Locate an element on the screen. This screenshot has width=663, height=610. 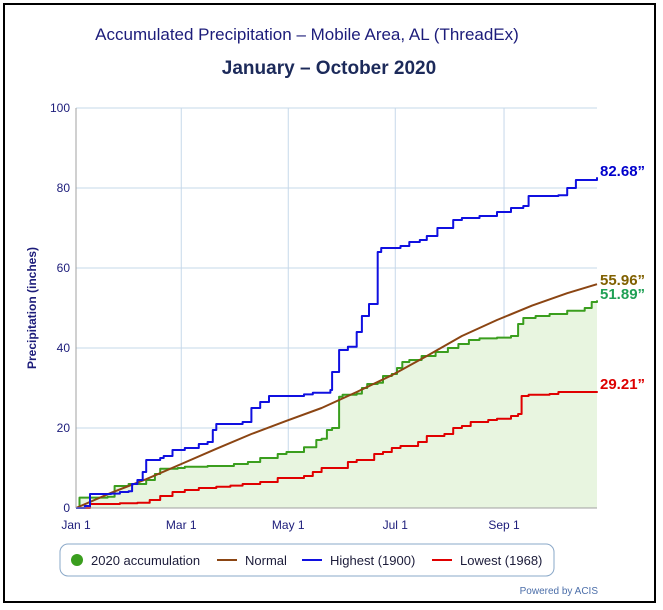
y-axis-label: Precipitation (inches) is located at coordinates (32, 308).